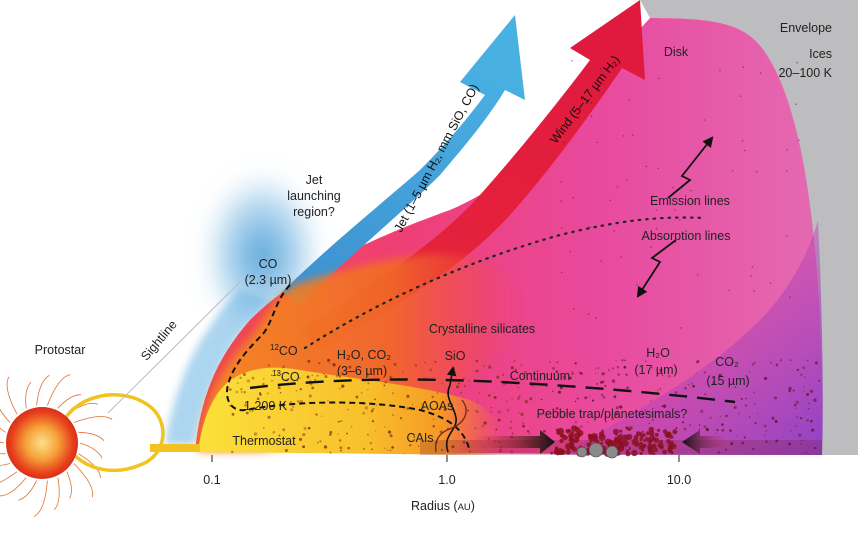  Describe the element at coordinates (706, 442) in the screenshot. I see `outward-drift-arrow` at that location.